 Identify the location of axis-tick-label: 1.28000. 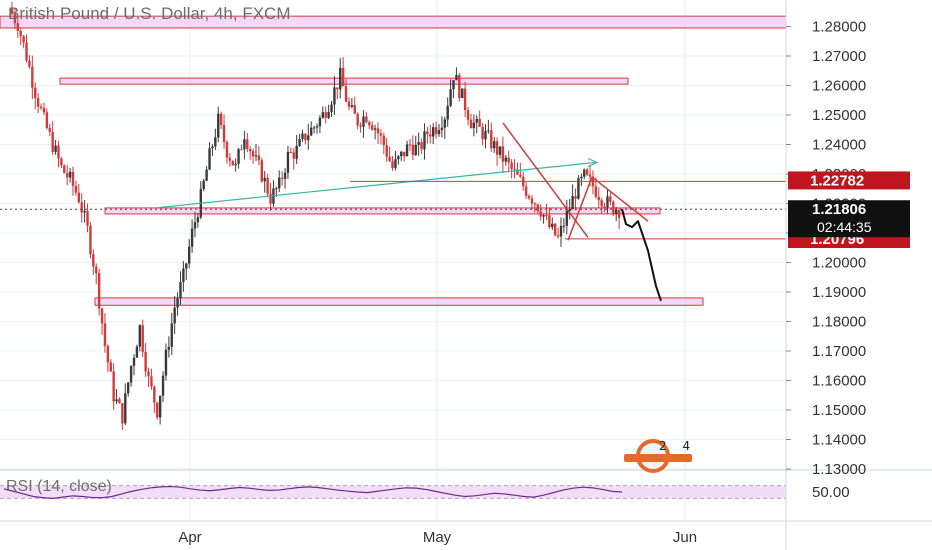
(839, 27).